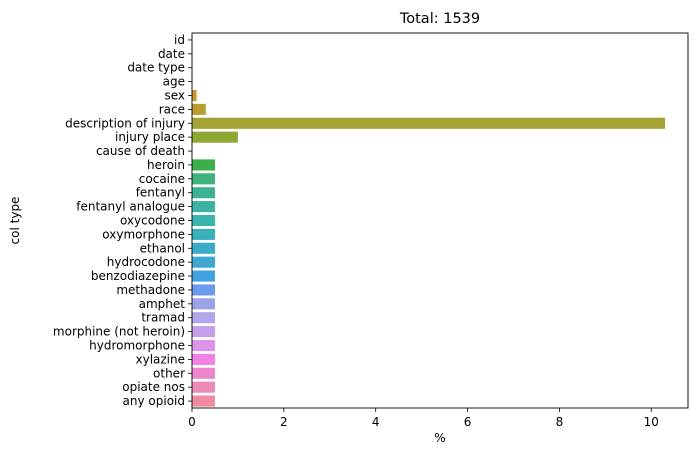 The height and width of the screenshot is (455, 698). Describe the element at coordinates (172, 109) in the screenshot. I see `y-tick-label: race` at that location.